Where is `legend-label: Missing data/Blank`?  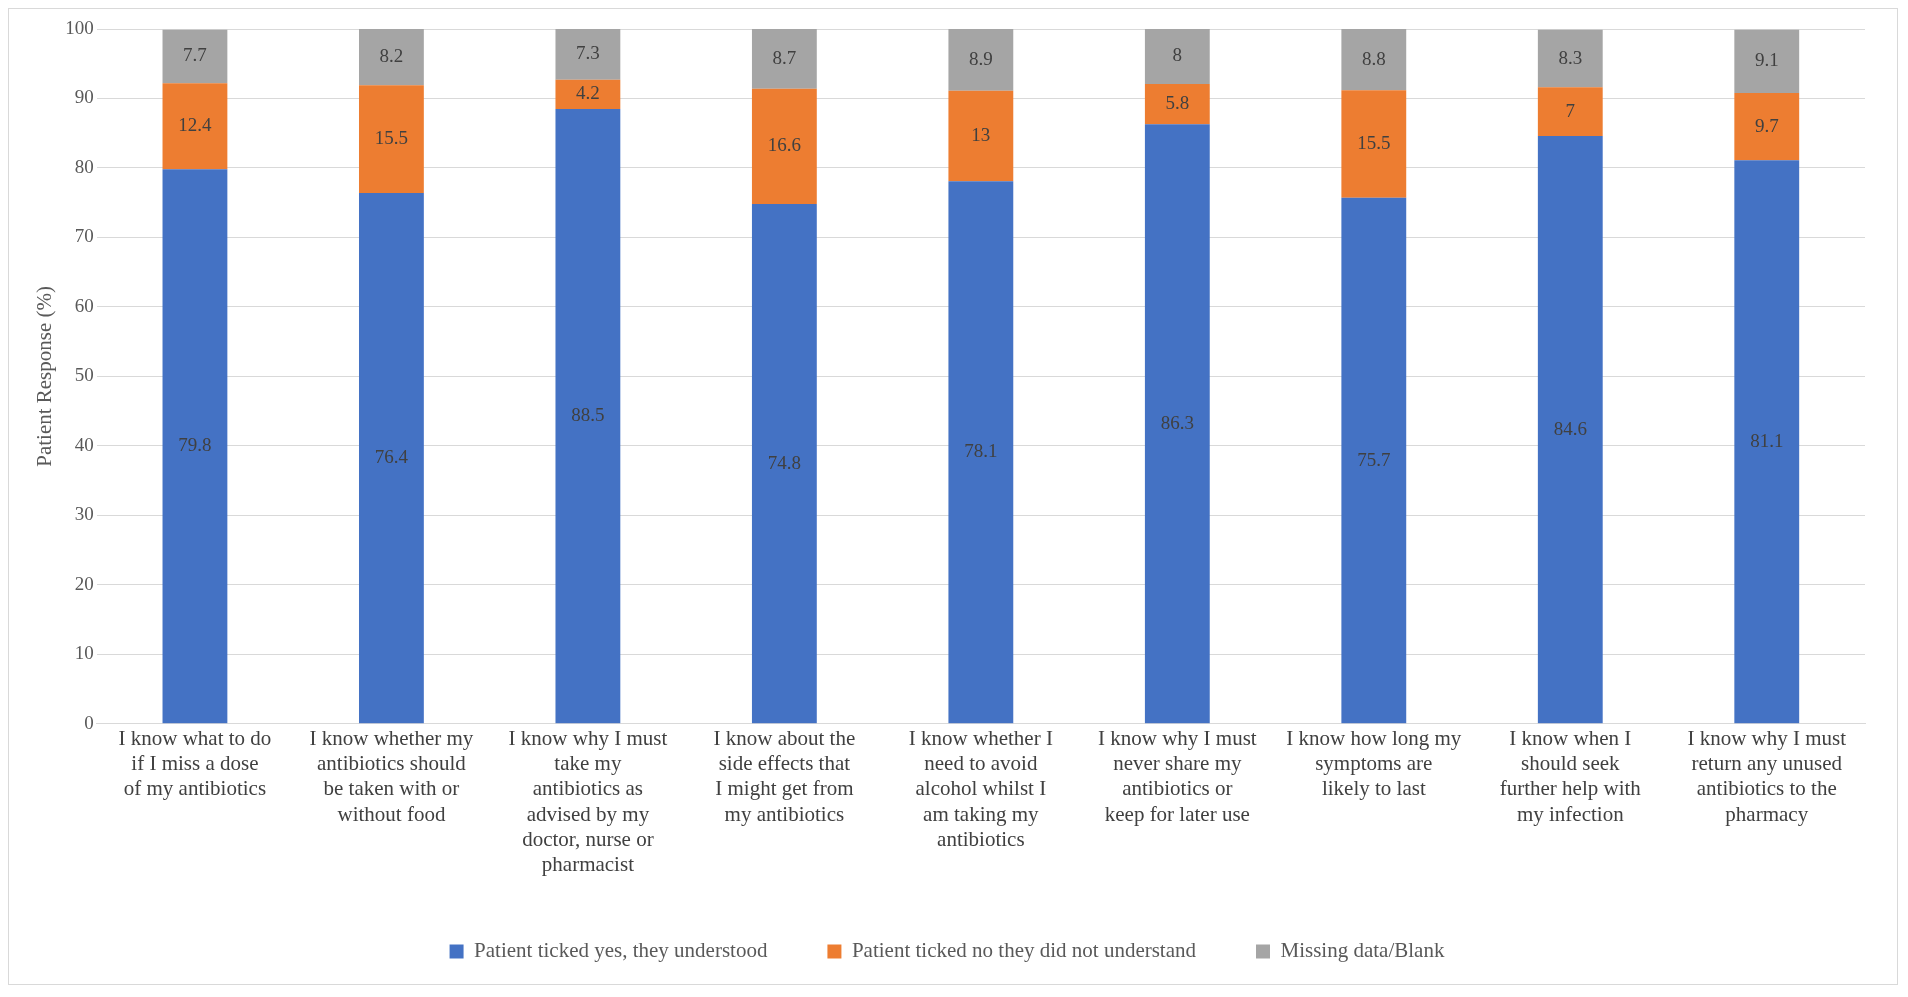 legend-label: Missing data/Blank is located at coordinates (1362, 950).